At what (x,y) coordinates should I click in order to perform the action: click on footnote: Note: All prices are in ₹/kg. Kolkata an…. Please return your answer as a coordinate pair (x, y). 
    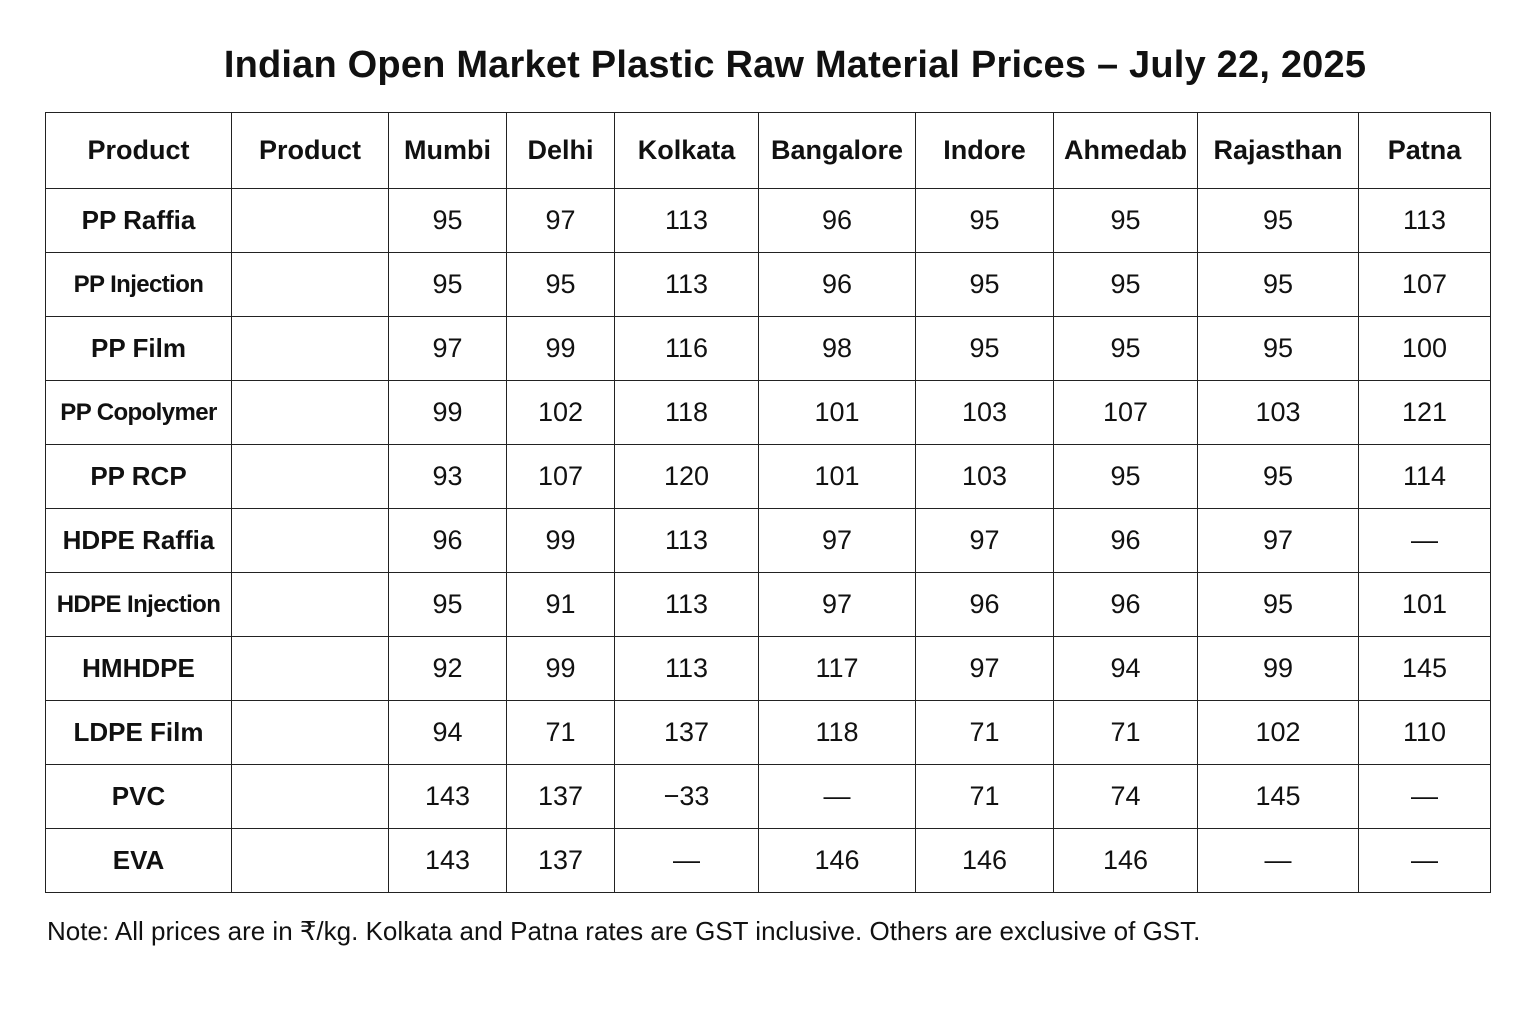
    Looking at the image, I should click on (624, 931).